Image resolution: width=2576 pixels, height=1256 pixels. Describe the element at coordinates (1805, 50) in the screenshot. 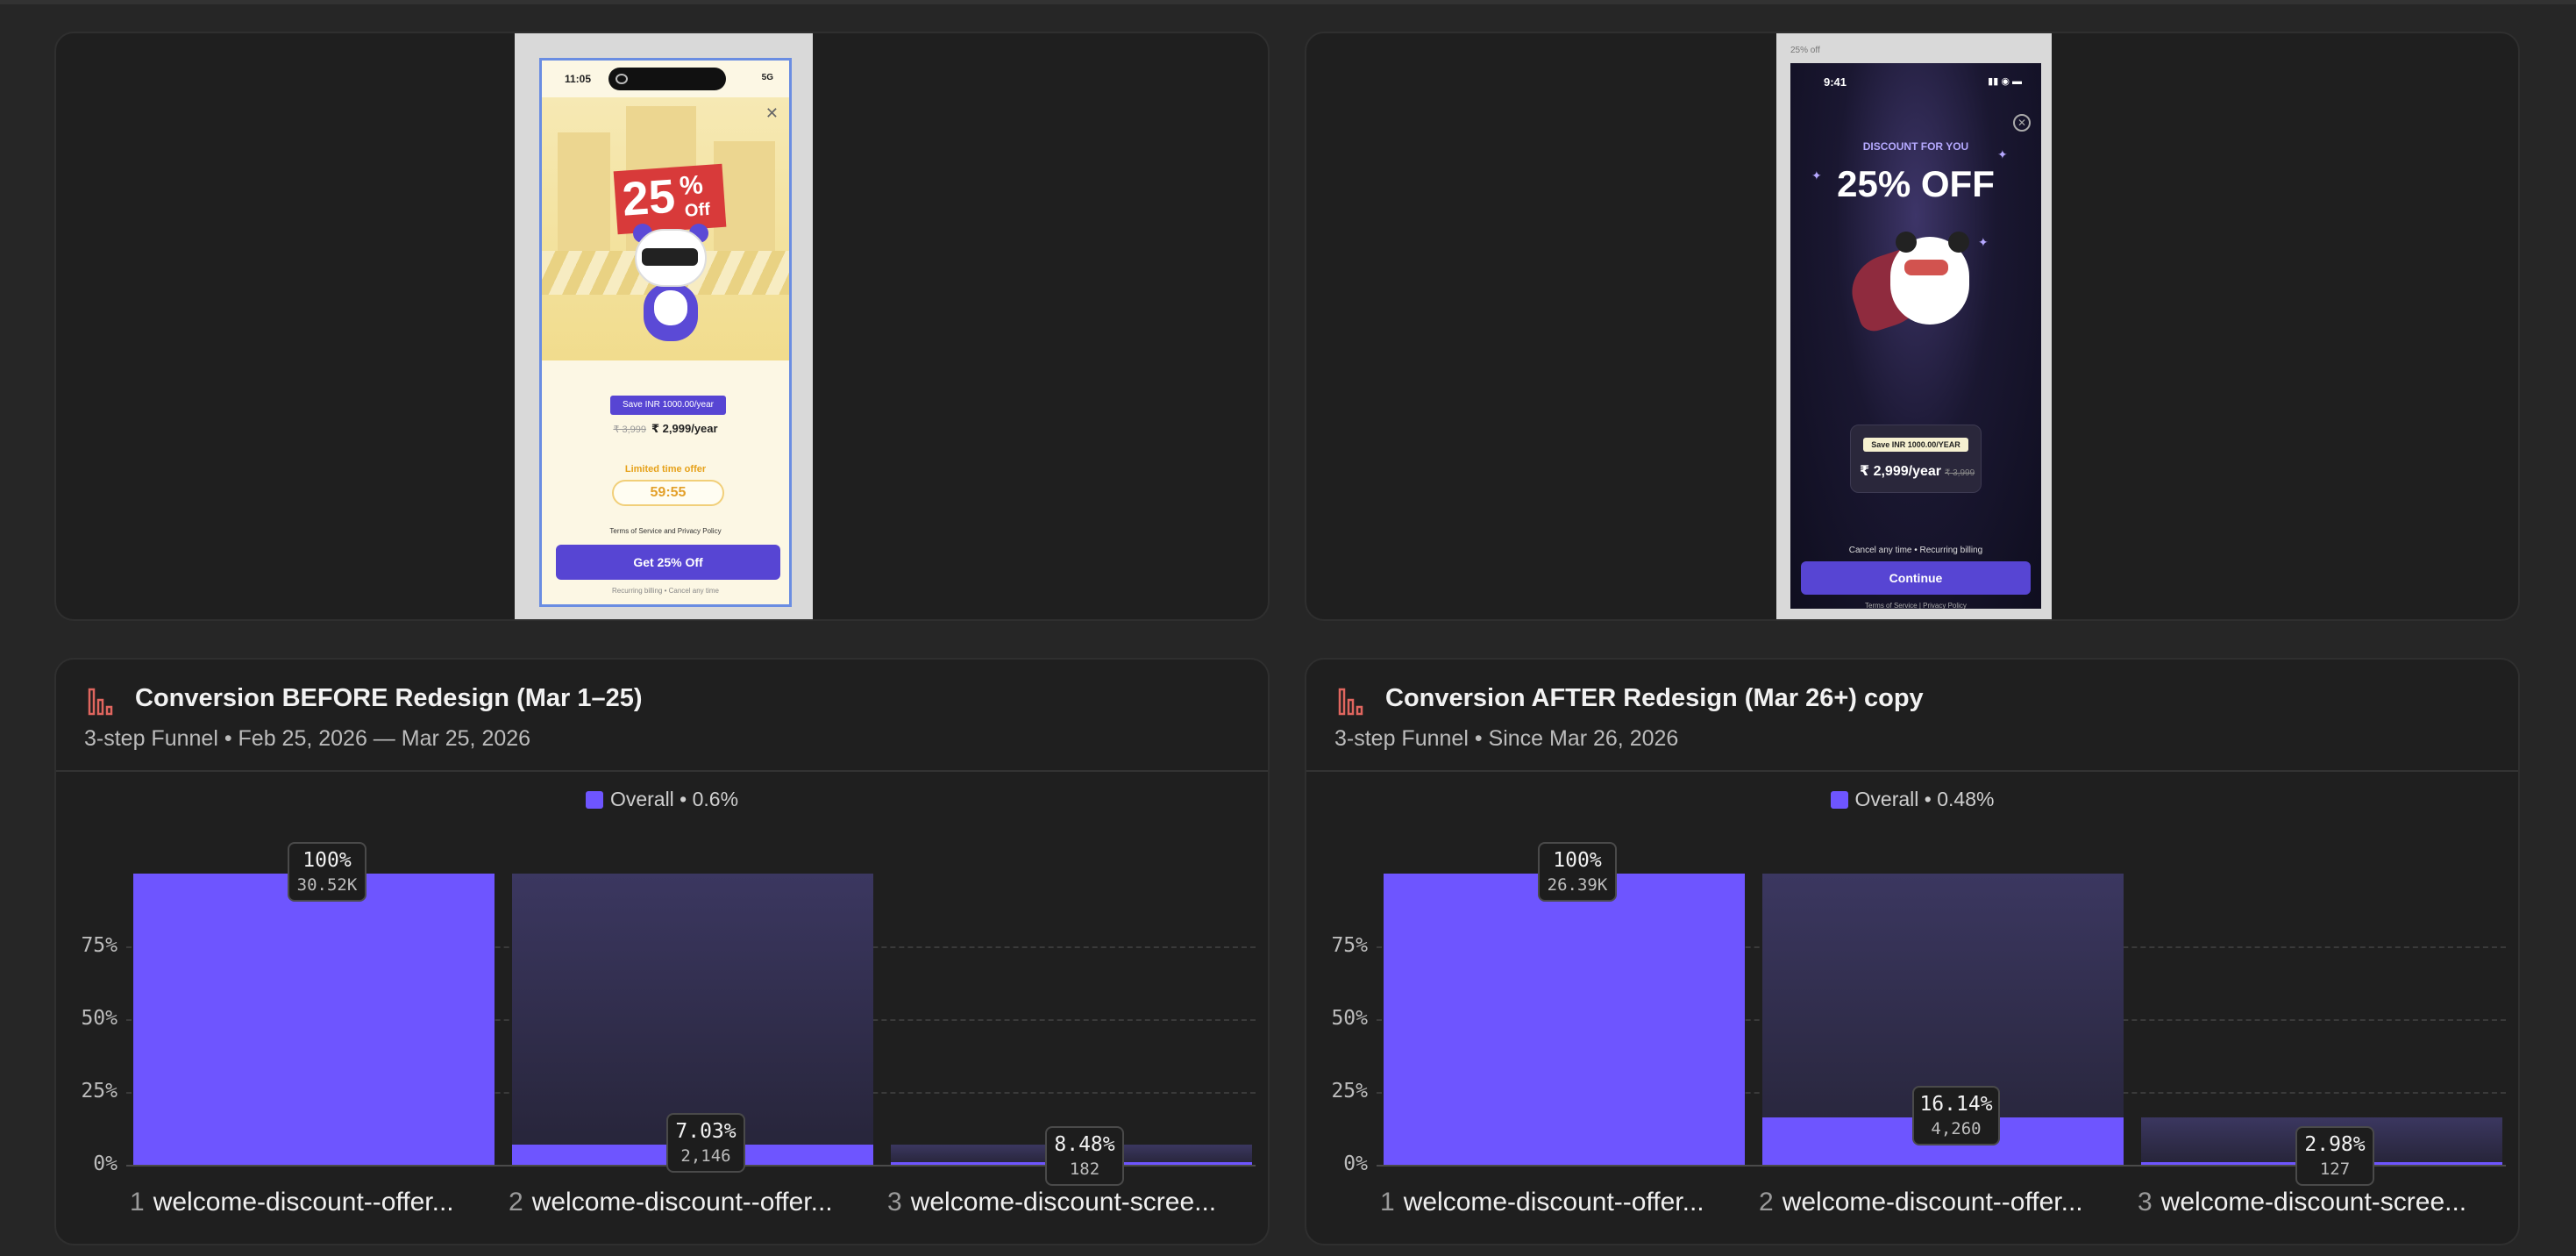

I see `screenshot-caption: 25% off` at that location.